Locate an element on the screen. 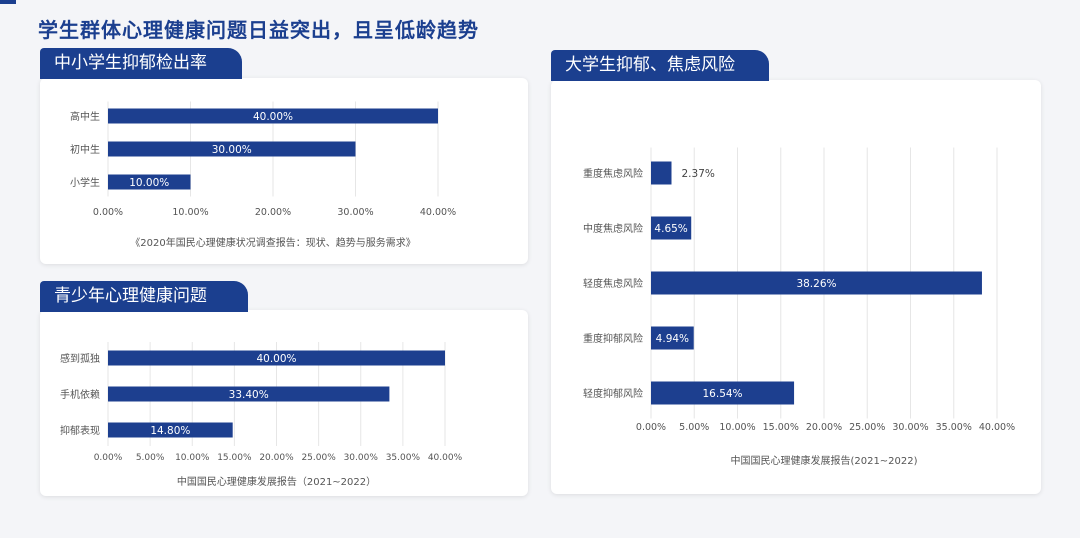 The image size is (1080, 538). chart-title-college-depression-anxiety: 大学生抑郁、焦虑风险 is located at coordinates (660, 65).